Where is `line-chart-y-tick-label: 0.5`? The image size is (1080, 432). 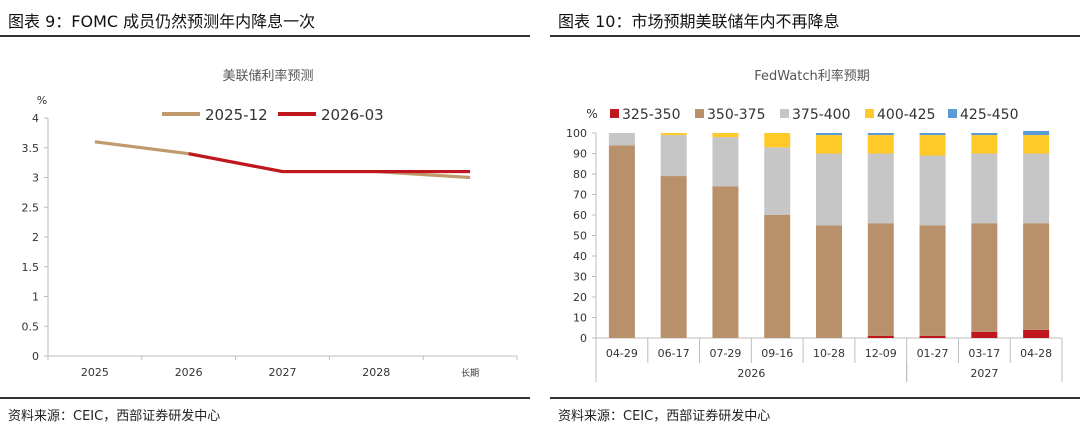 line-chart-y-tick-label: 0.5 is located at coordinates (31, 326).